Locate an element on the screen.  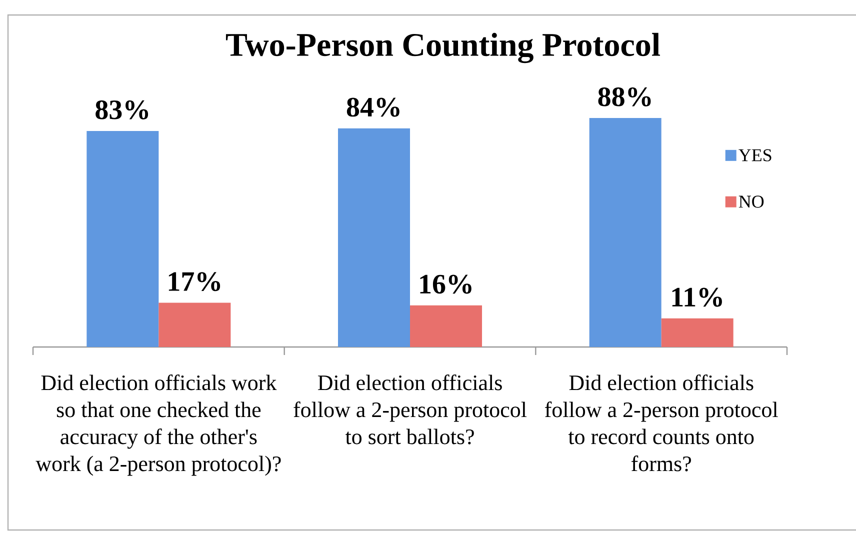
data-label: 11% is located at coordinates (697, 297).